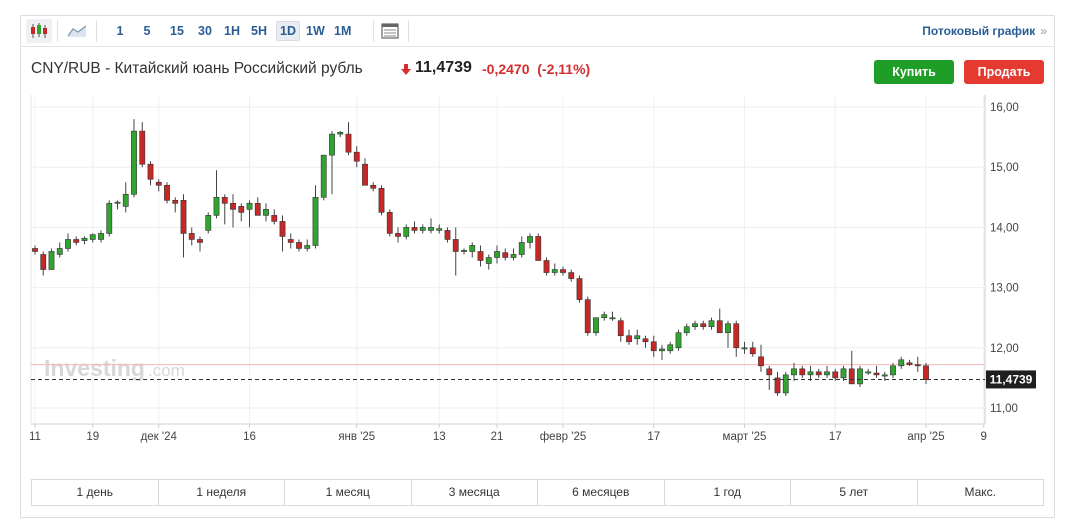 The height and width of the screenshot is (529, 1074). Describe the element at coordinates (120, 31) in the screenshot. I see `timeframe-1: 1` at that location.